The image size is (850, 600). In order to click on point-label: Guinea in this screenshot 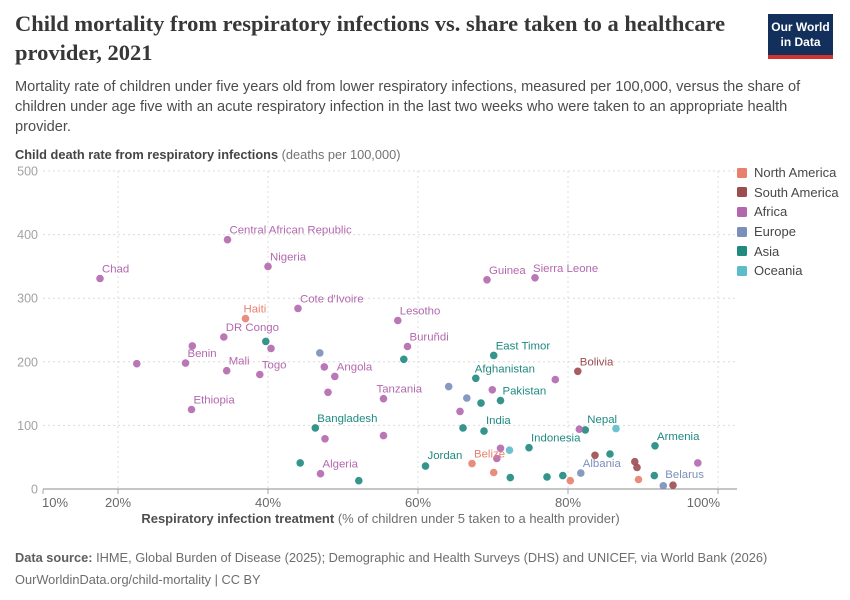, I will do `click(507, 271)`.